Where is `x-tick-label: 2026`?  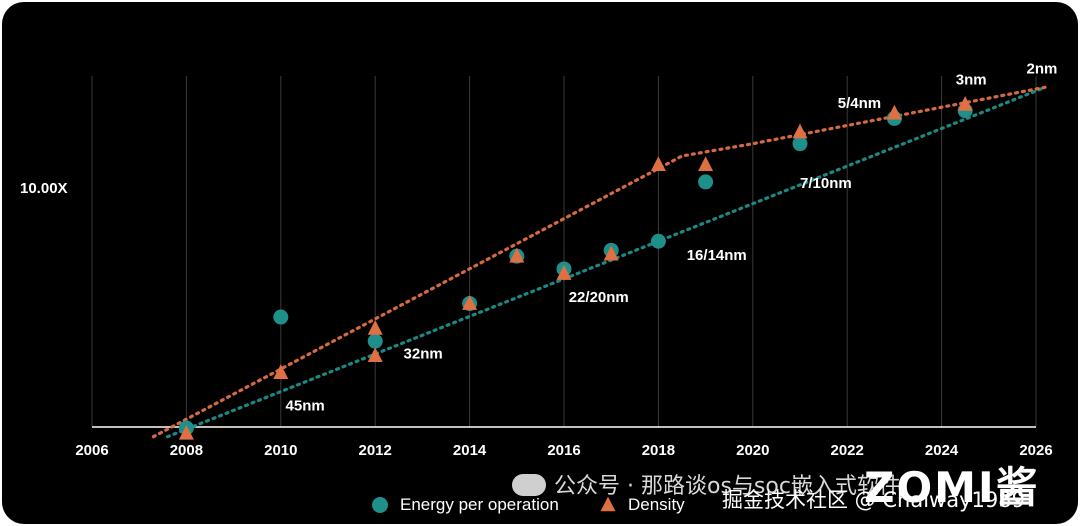
x-tick-label: 2026 is located at coordinates (1035, 450).